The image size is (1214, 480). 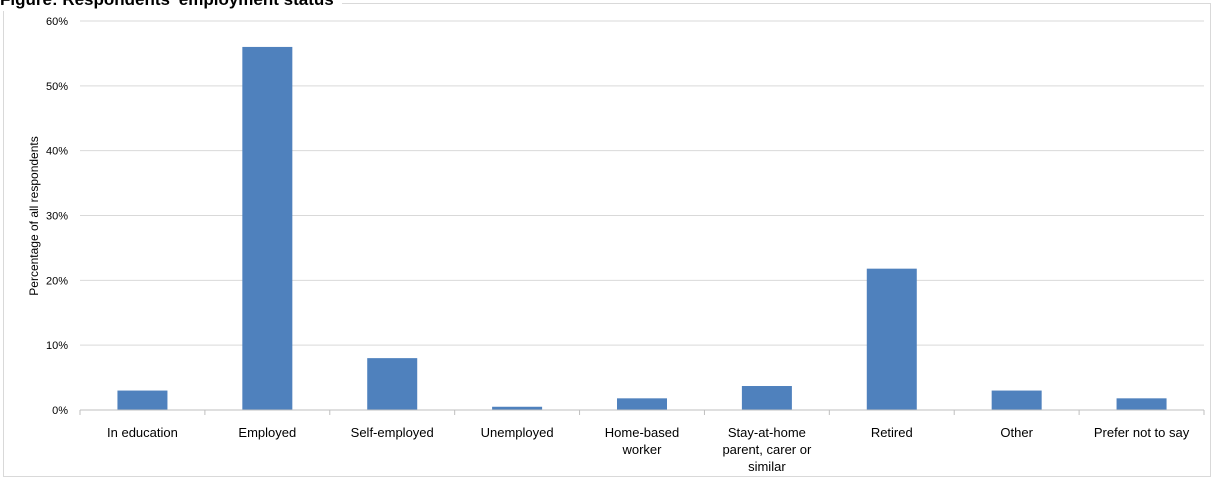 What do you see at coordinates (642, 441) in the screenshot?
I see `x-tick-label: Home-based worker` at bounding box center [642, 441].